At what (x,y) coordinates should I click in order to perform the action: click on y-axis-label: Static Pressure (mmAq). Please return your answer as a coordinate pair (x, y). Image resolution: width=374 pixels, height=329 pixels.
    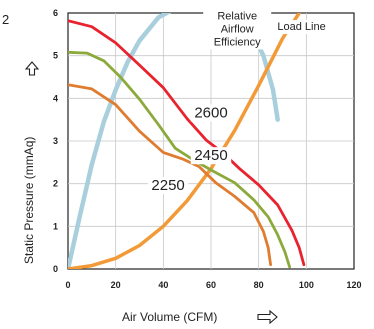
    Looking at the image, I should click on (29, 200).